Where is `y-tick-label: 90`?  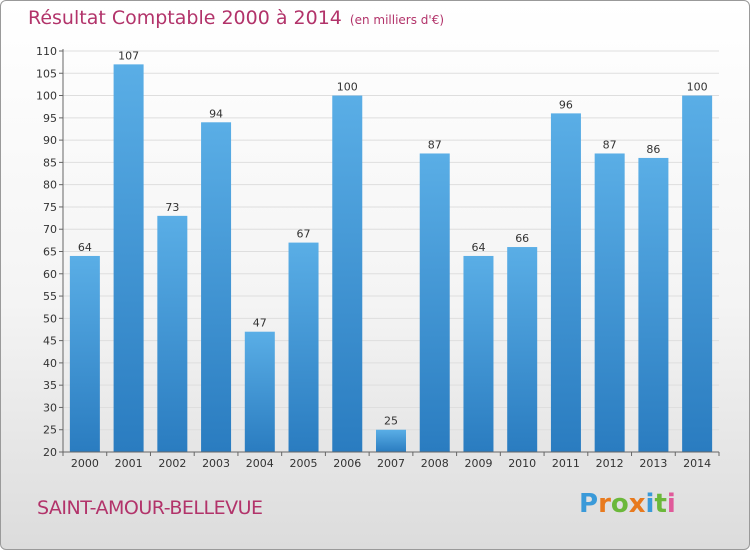
y-tick-label: 90 is located at coordinates (50, 140).